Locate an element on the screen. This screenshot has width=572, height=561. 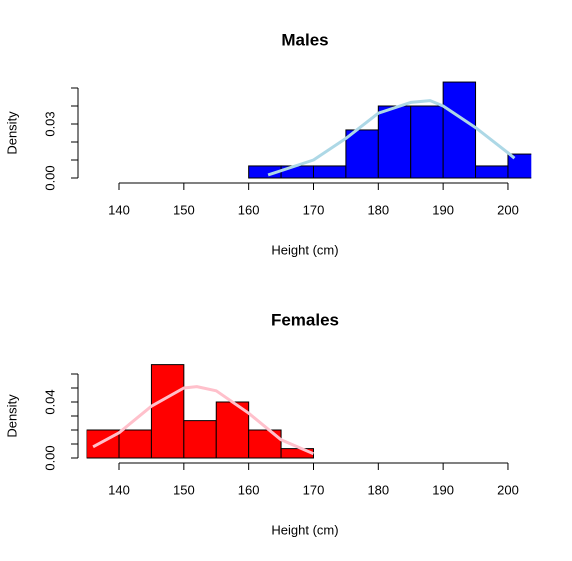
chart-title: Males is located at coordinates (304, 39).